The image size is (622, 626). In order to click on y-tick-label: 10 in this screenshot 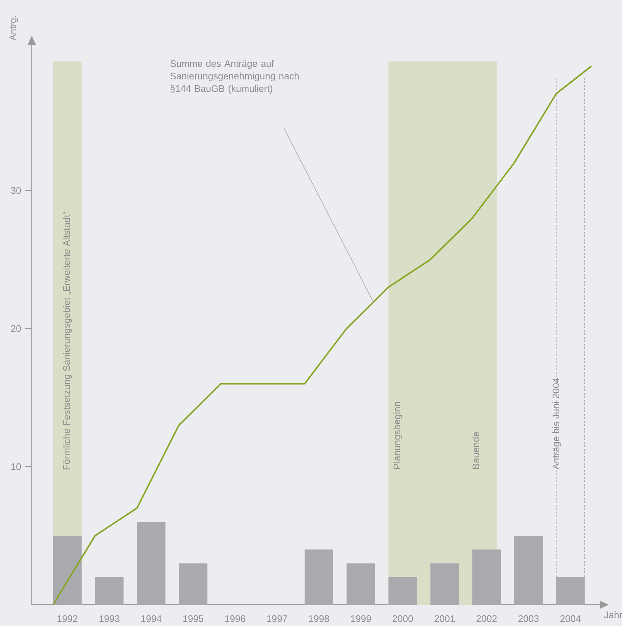, I will do `click(17, 467)`.